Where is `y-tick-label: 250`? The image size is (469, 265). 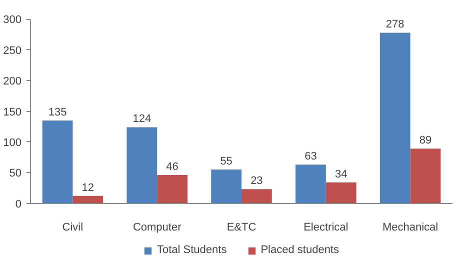
y-tick-label: 250 is located at coordinates (12, 50).